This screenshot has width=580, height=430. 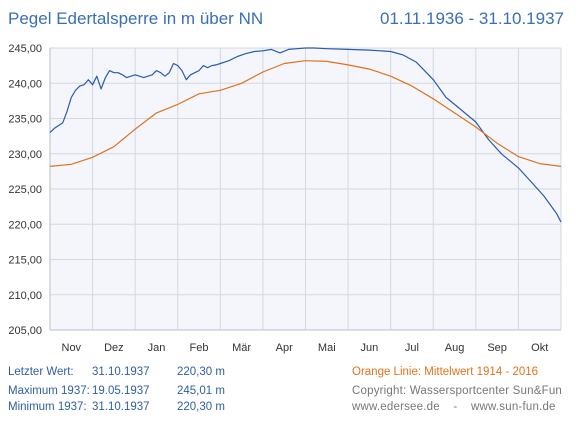 What do you see at coordinates (241, 348) in the screenshot?
I see `x-tick-label: Mär` at bounding box center [241, 348].